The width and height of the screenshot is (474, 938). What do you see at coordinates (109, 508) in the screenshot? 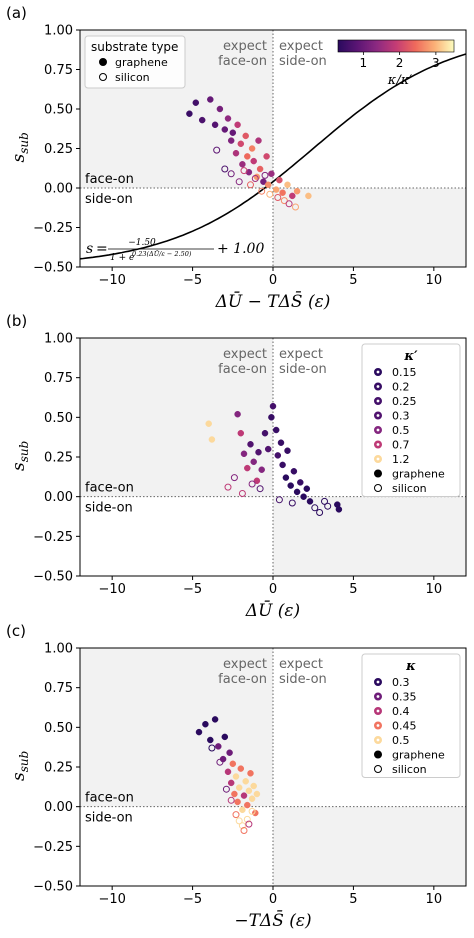
I see `side-on-label: side-on` at bounding box center [109, 508].